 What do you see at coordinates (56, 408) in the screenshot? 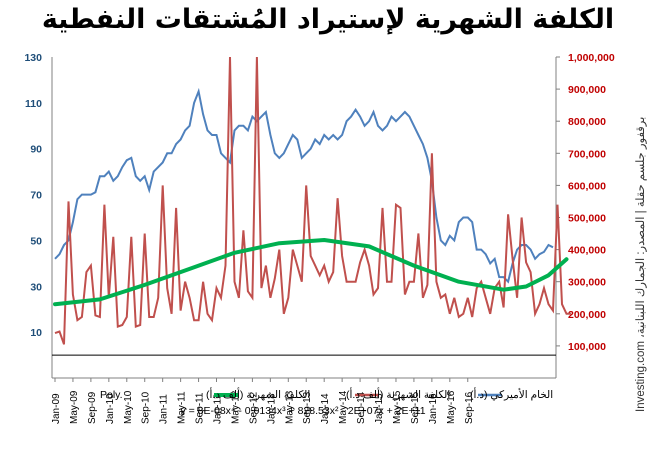
I see `x-tick-label: Jan-09` at bounding box center [56, 408].